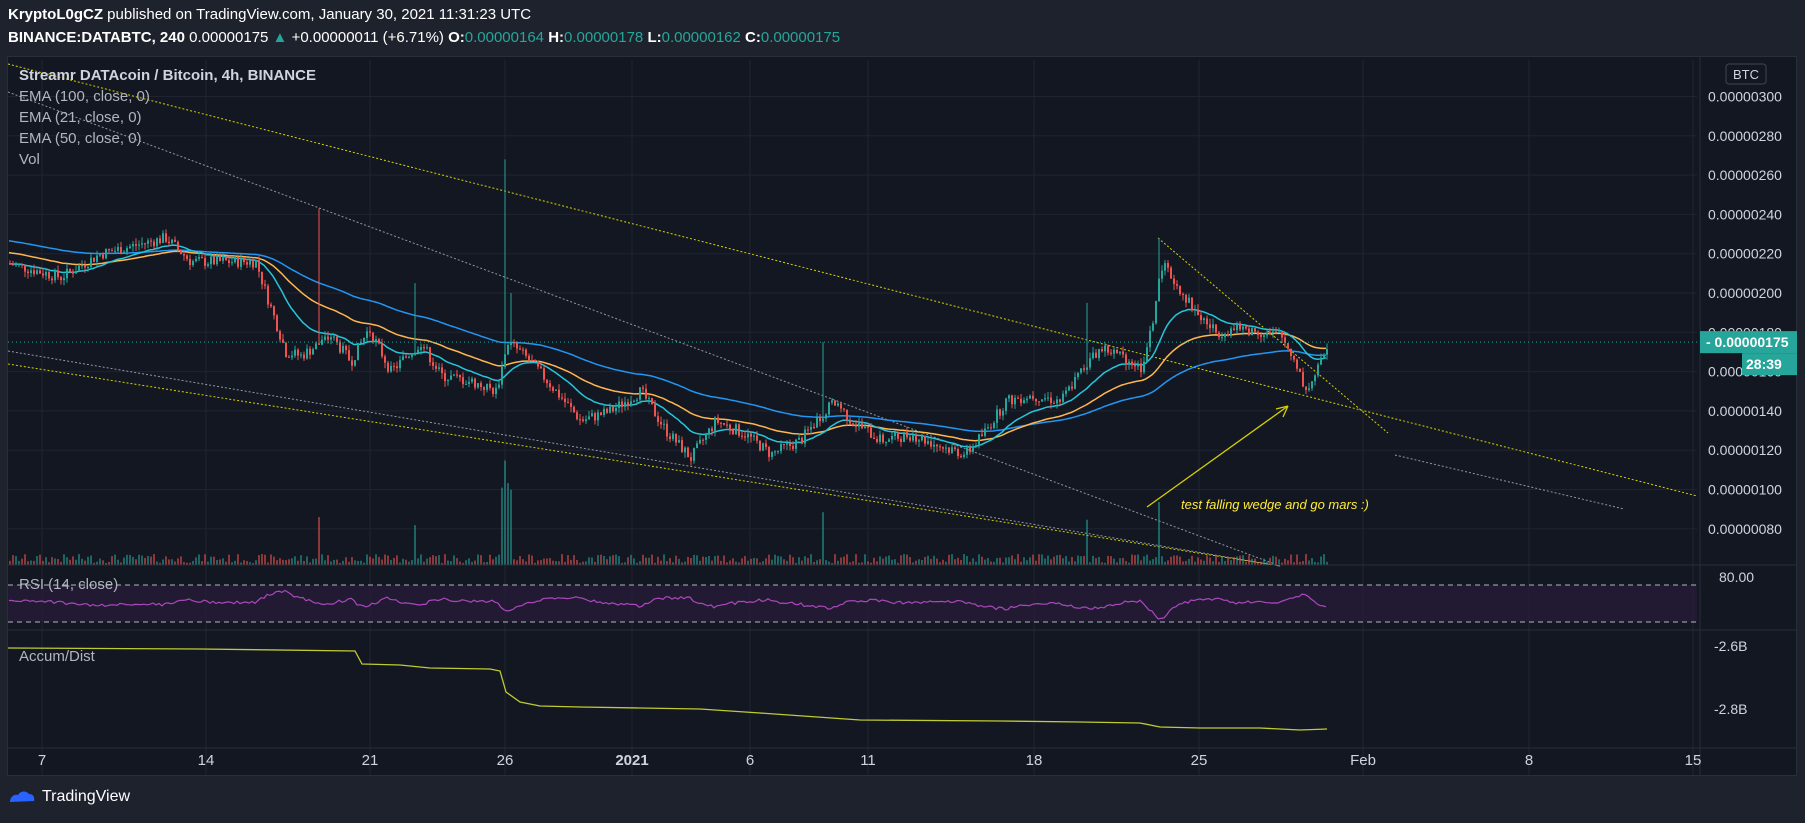 The width and height of the screenshot is (1805, 823). I want to click on open-label: O:, so click(456, 37).